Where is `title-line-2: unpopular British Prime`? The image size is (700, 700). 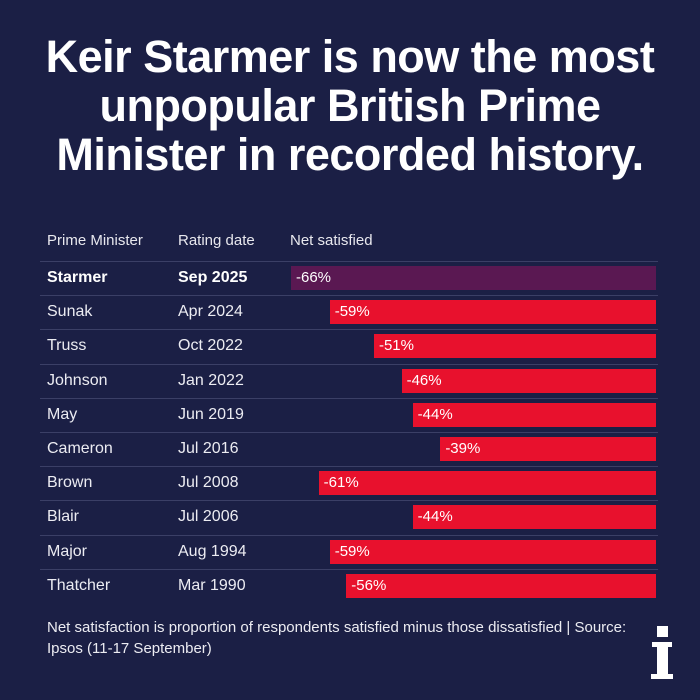 title-line-2: unpopular British Prime is located at coordinates (350, 105).